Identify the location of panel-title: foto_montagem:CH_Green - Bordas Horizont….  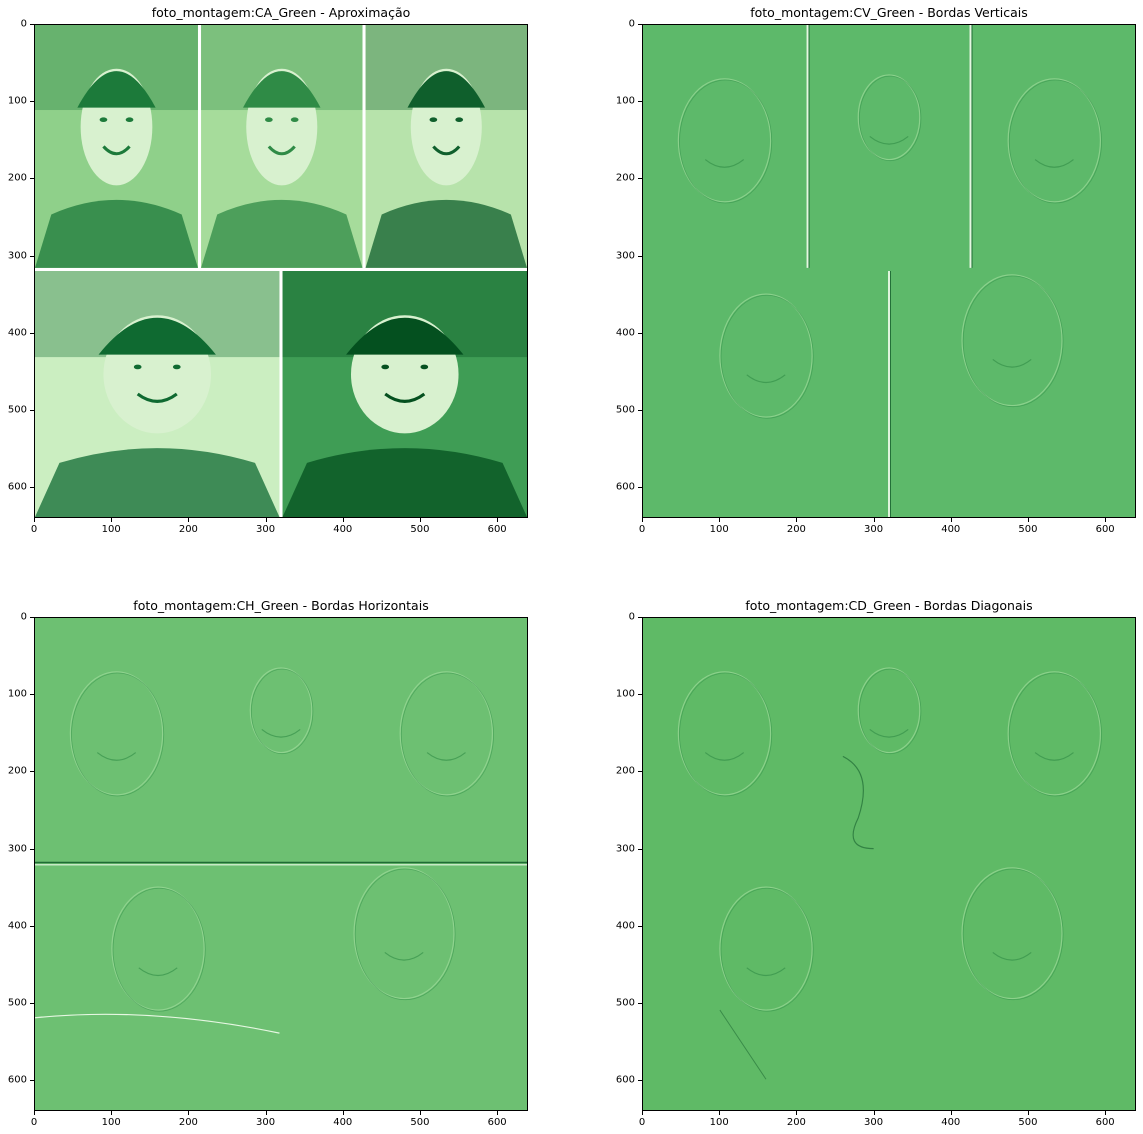
(281, 605).